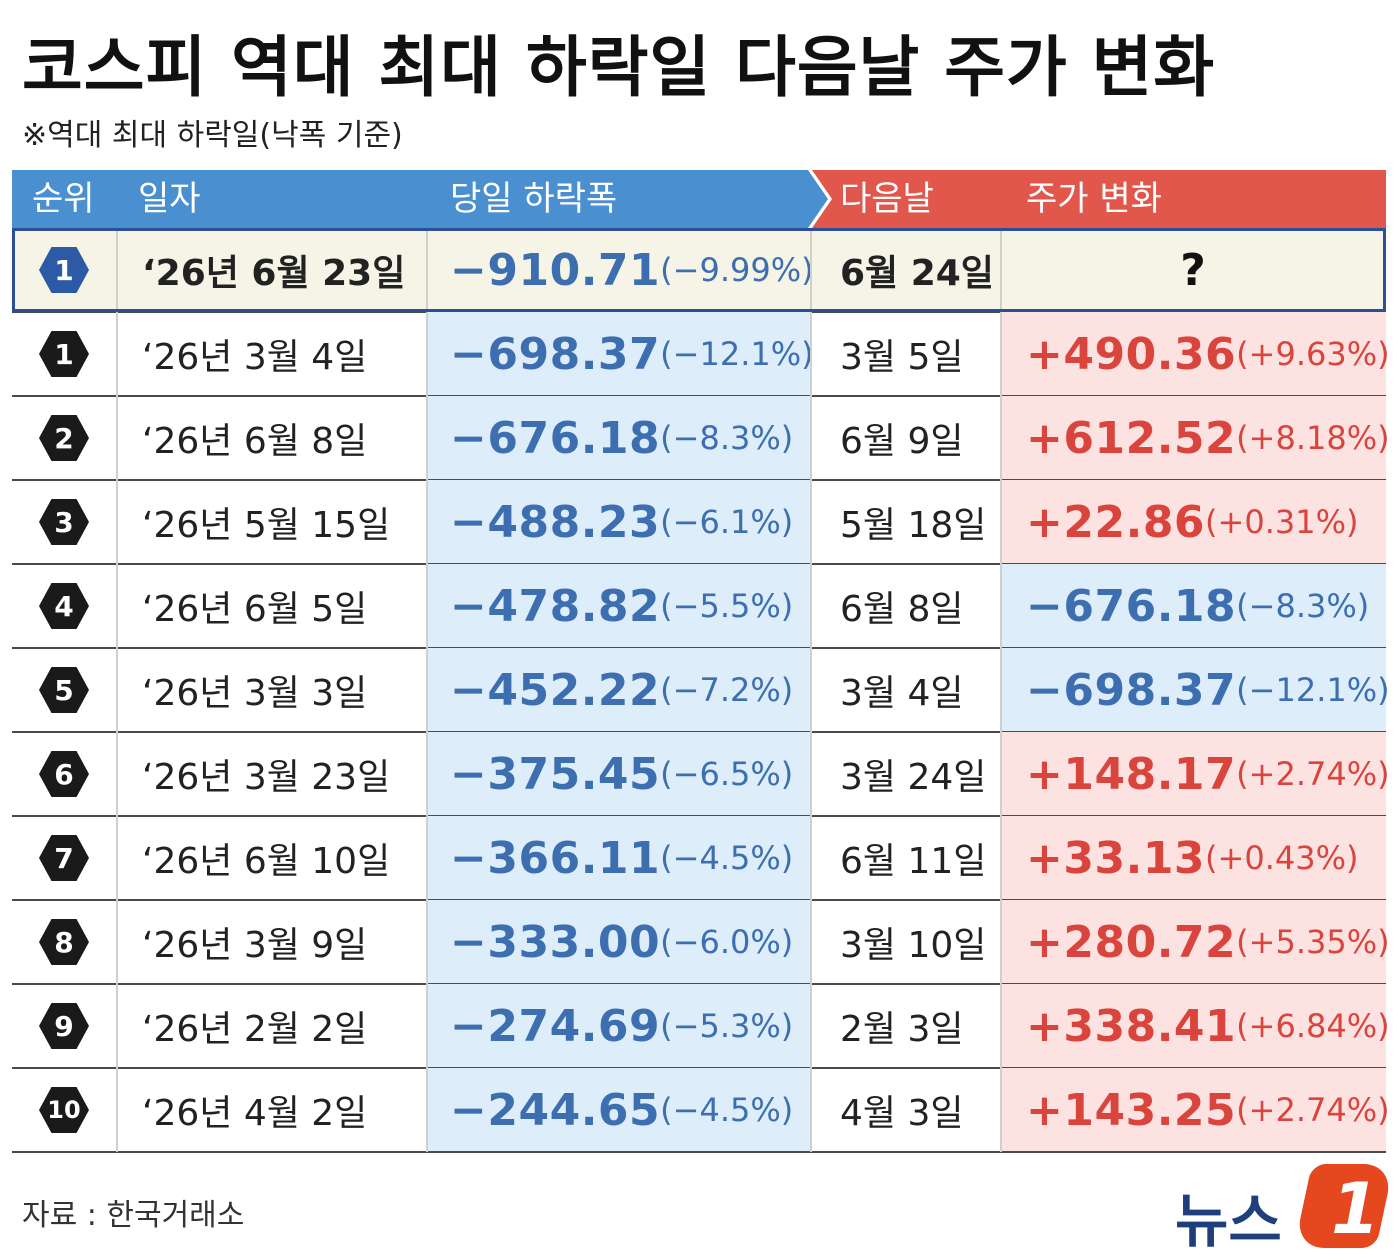 This screenshot has height=1260, width=1400. I want to click on change-cell: −676.18 (−8.3%), so click(1193, 606).